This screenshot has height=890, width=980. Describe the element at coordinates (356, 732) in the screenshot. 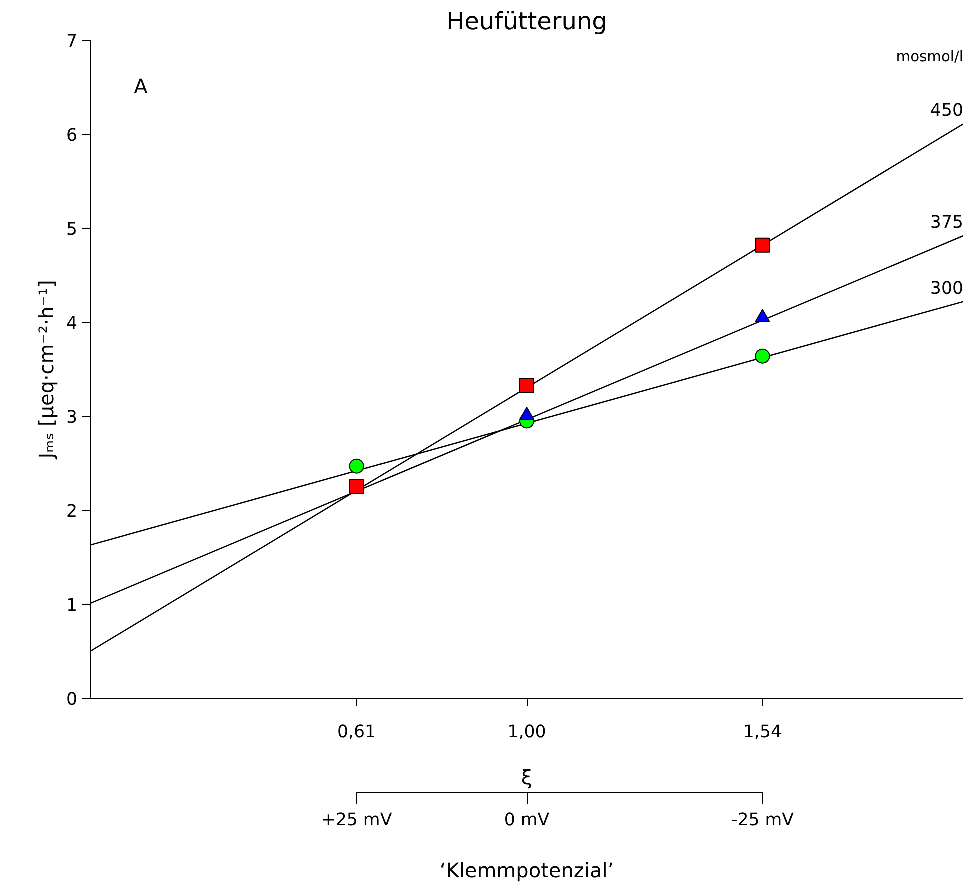

I see `x-tick-label: 0,61` at that location.